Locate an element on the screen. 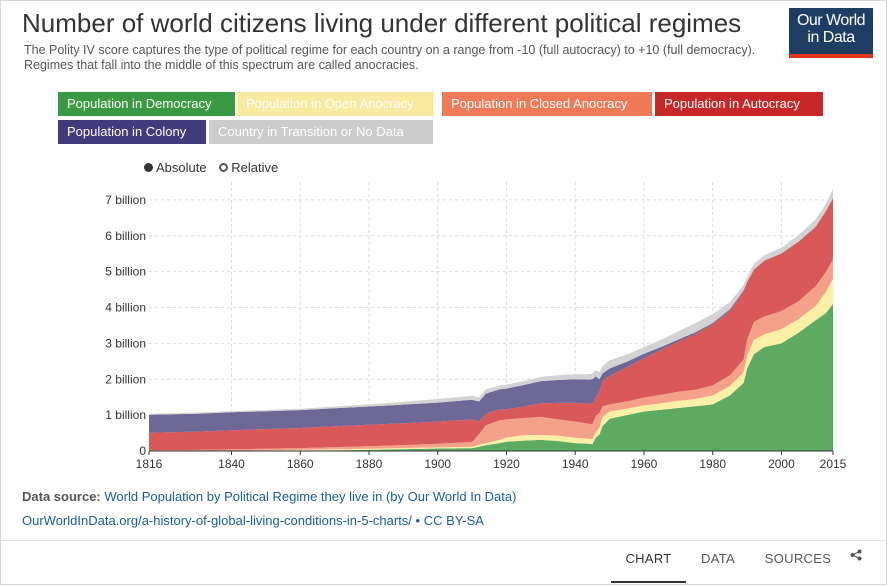  data-source-label: Data source: is located at coordinates (61, 496).